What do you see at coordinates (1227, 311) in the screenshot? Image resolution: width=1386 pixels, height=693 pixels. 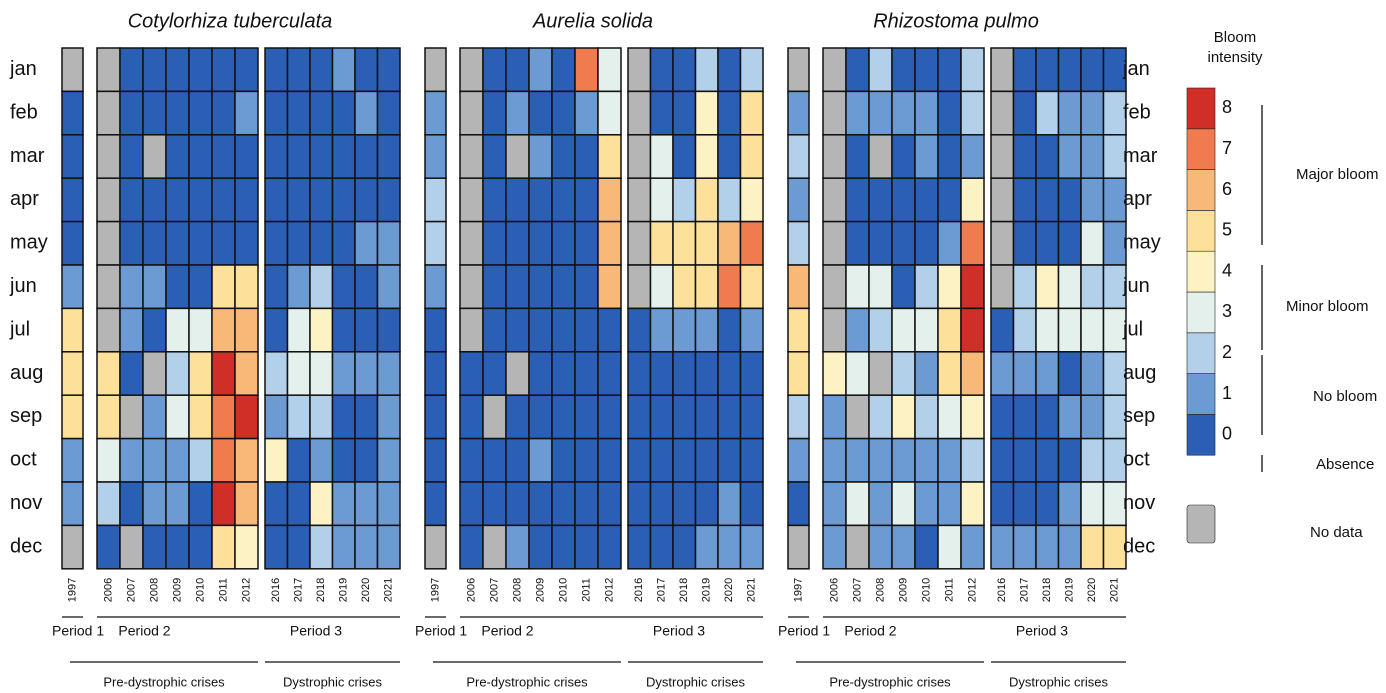 I see `legend-tick-label: 3` at bounding box center [1227, 311].